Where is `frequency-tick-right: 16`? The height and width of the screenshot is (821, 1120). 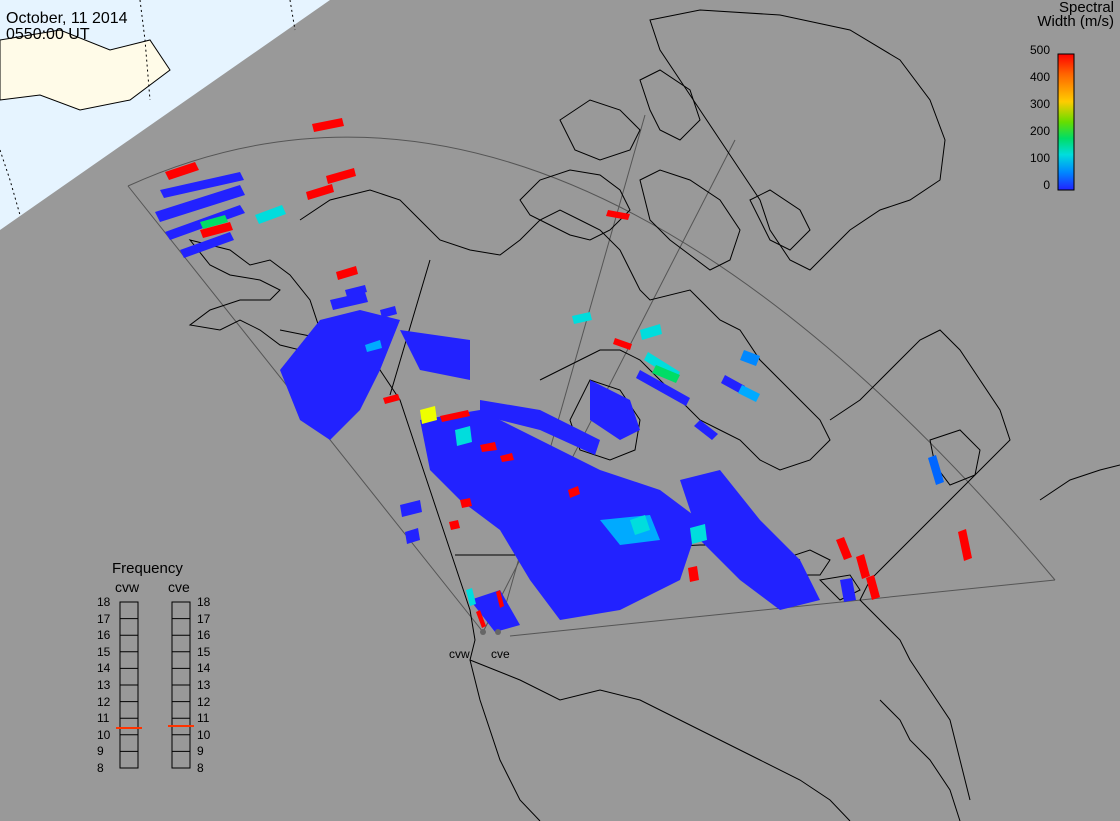
frequency-tick-right: 16 is located at coordinates (204, 635).